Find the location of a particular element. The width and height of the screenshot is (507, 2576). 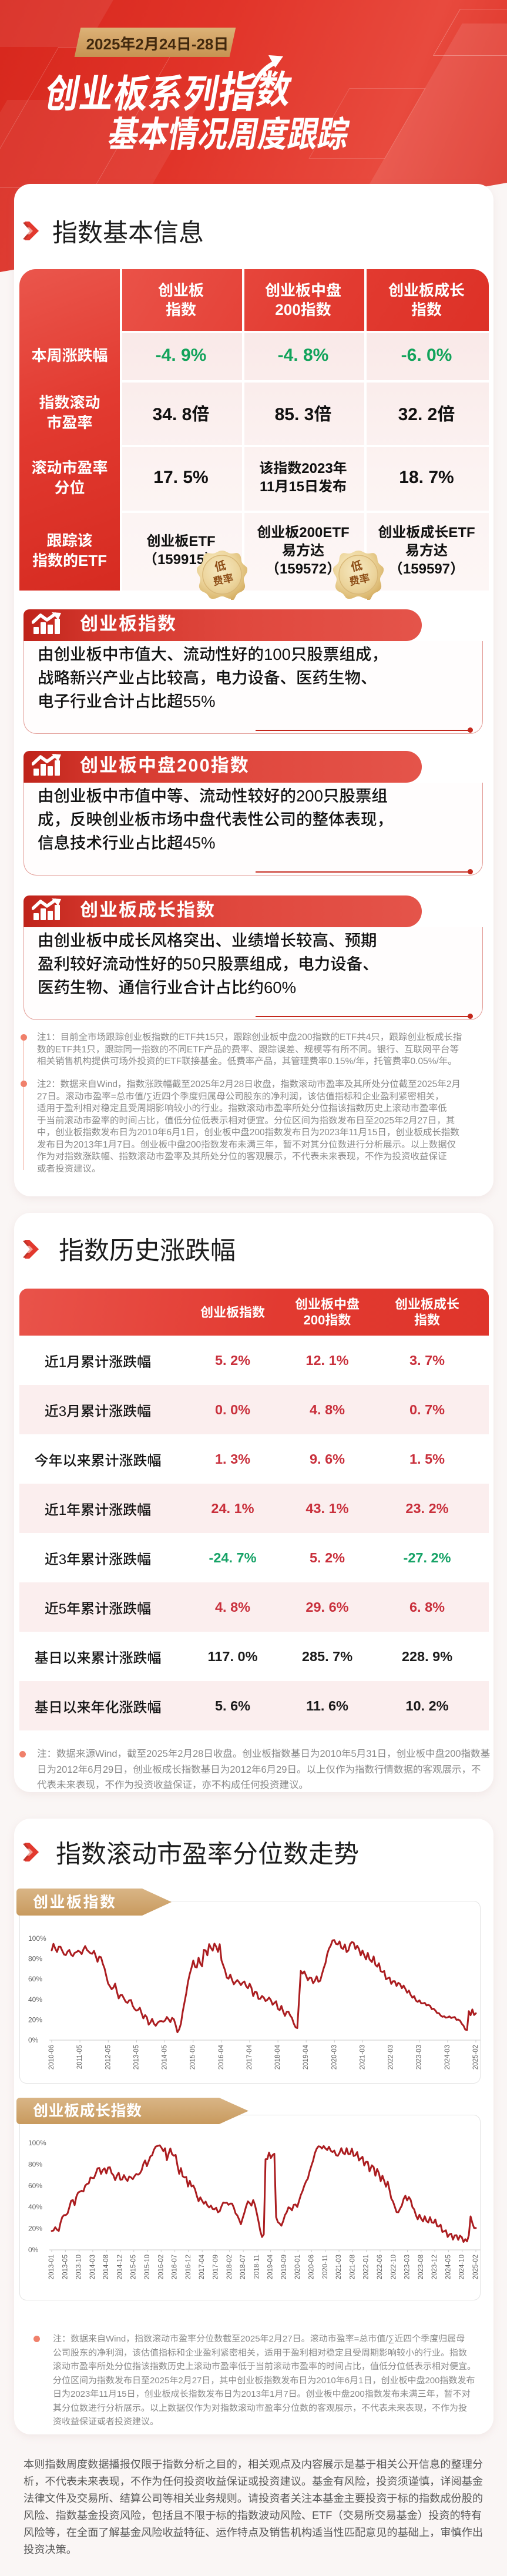

svg-text: 2022-10 is located at coordinates (394, 2267).